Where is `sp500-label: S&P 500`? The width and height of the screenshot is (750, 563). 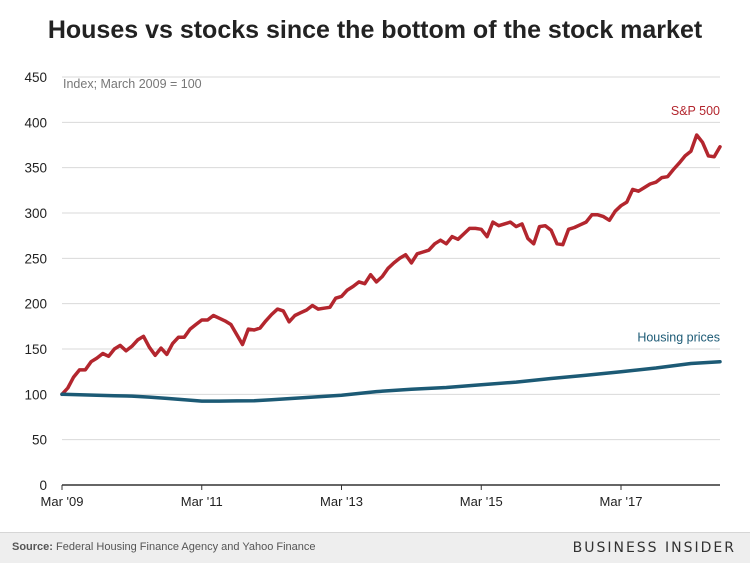 sp500-label: S&P 500 is located at coordinates (695, 111).